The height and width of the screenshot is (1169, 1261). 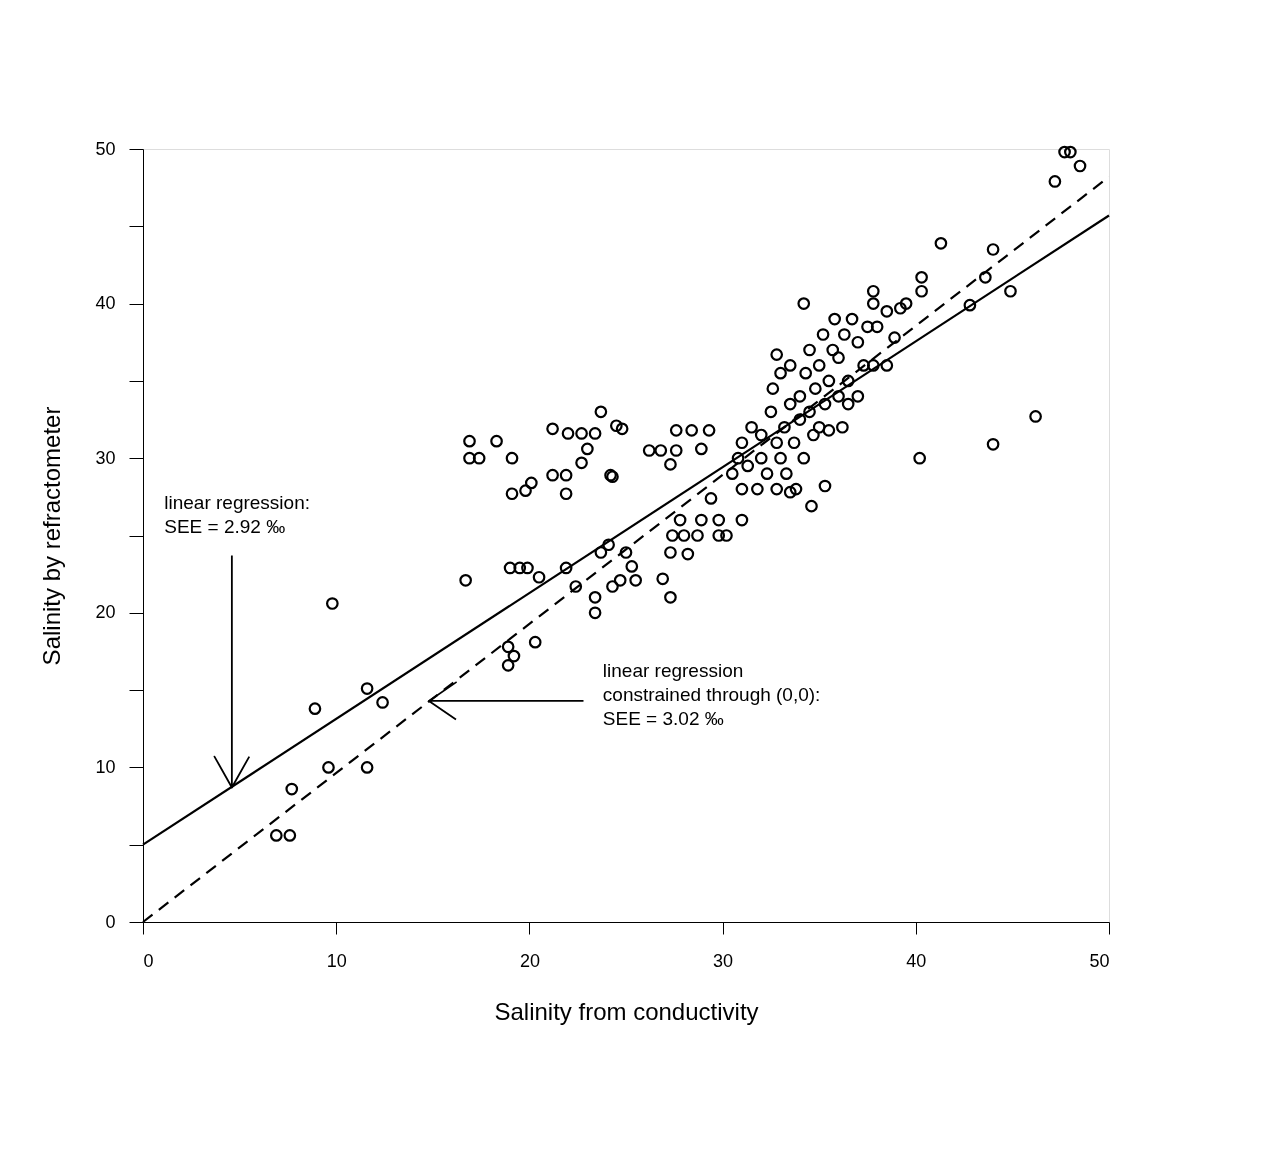 What do you see at coordinates (148, 960) in the screenshot?
I see `x-tick-label: 0` at bounding box center [148, 960].